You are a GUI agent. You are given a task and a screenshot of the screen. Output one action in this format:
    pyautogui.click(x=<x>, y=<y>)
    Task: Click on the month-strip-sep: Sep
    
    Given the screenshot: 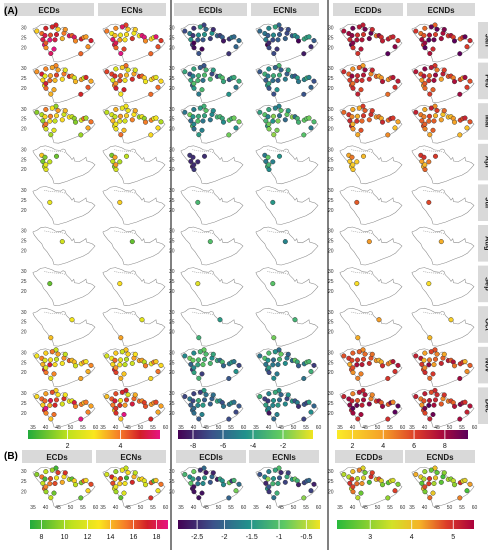 What is the action you would take?
    pyautogui.click(x=486, y=284)
    